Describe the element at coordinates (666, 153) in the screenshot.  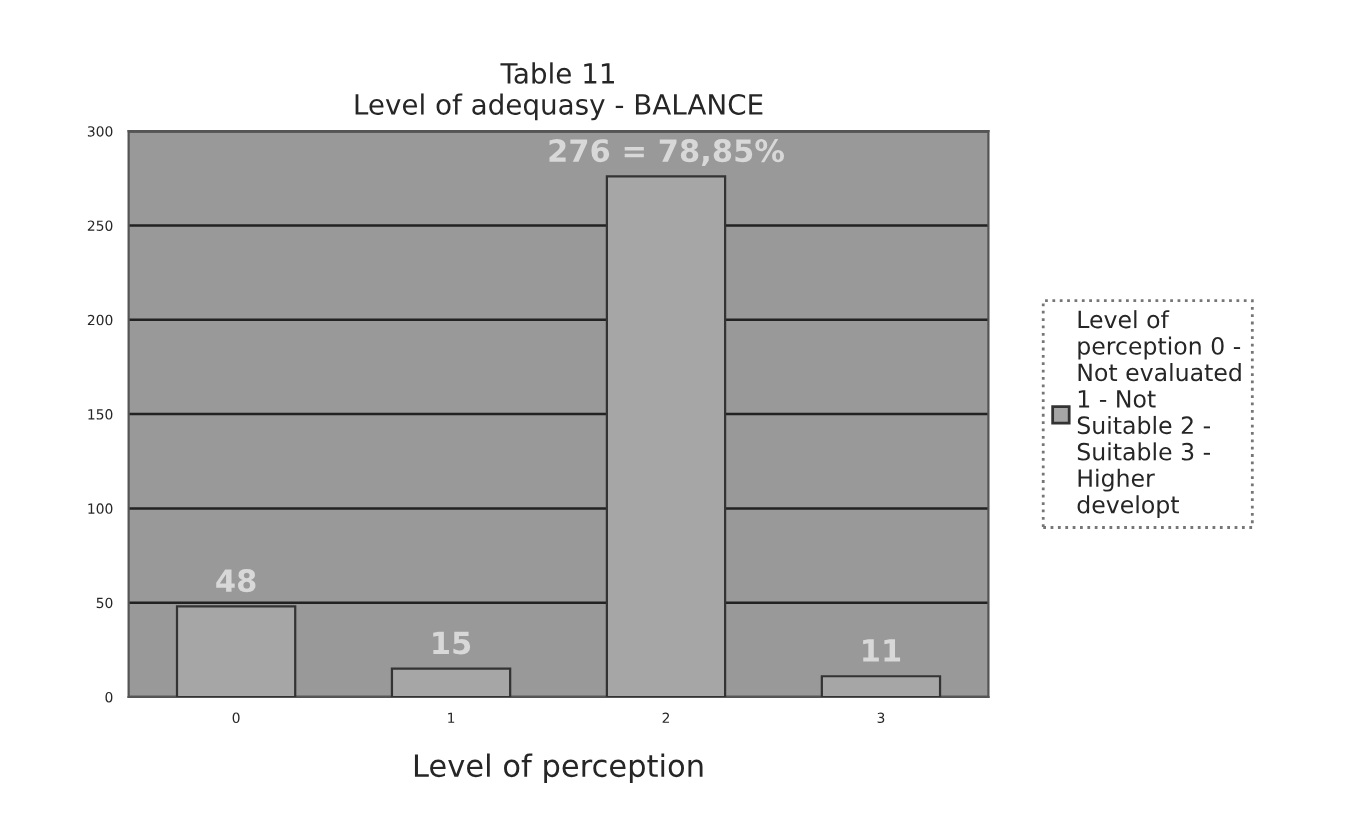
I see `data-label: 276 = 78,85%` at that location.